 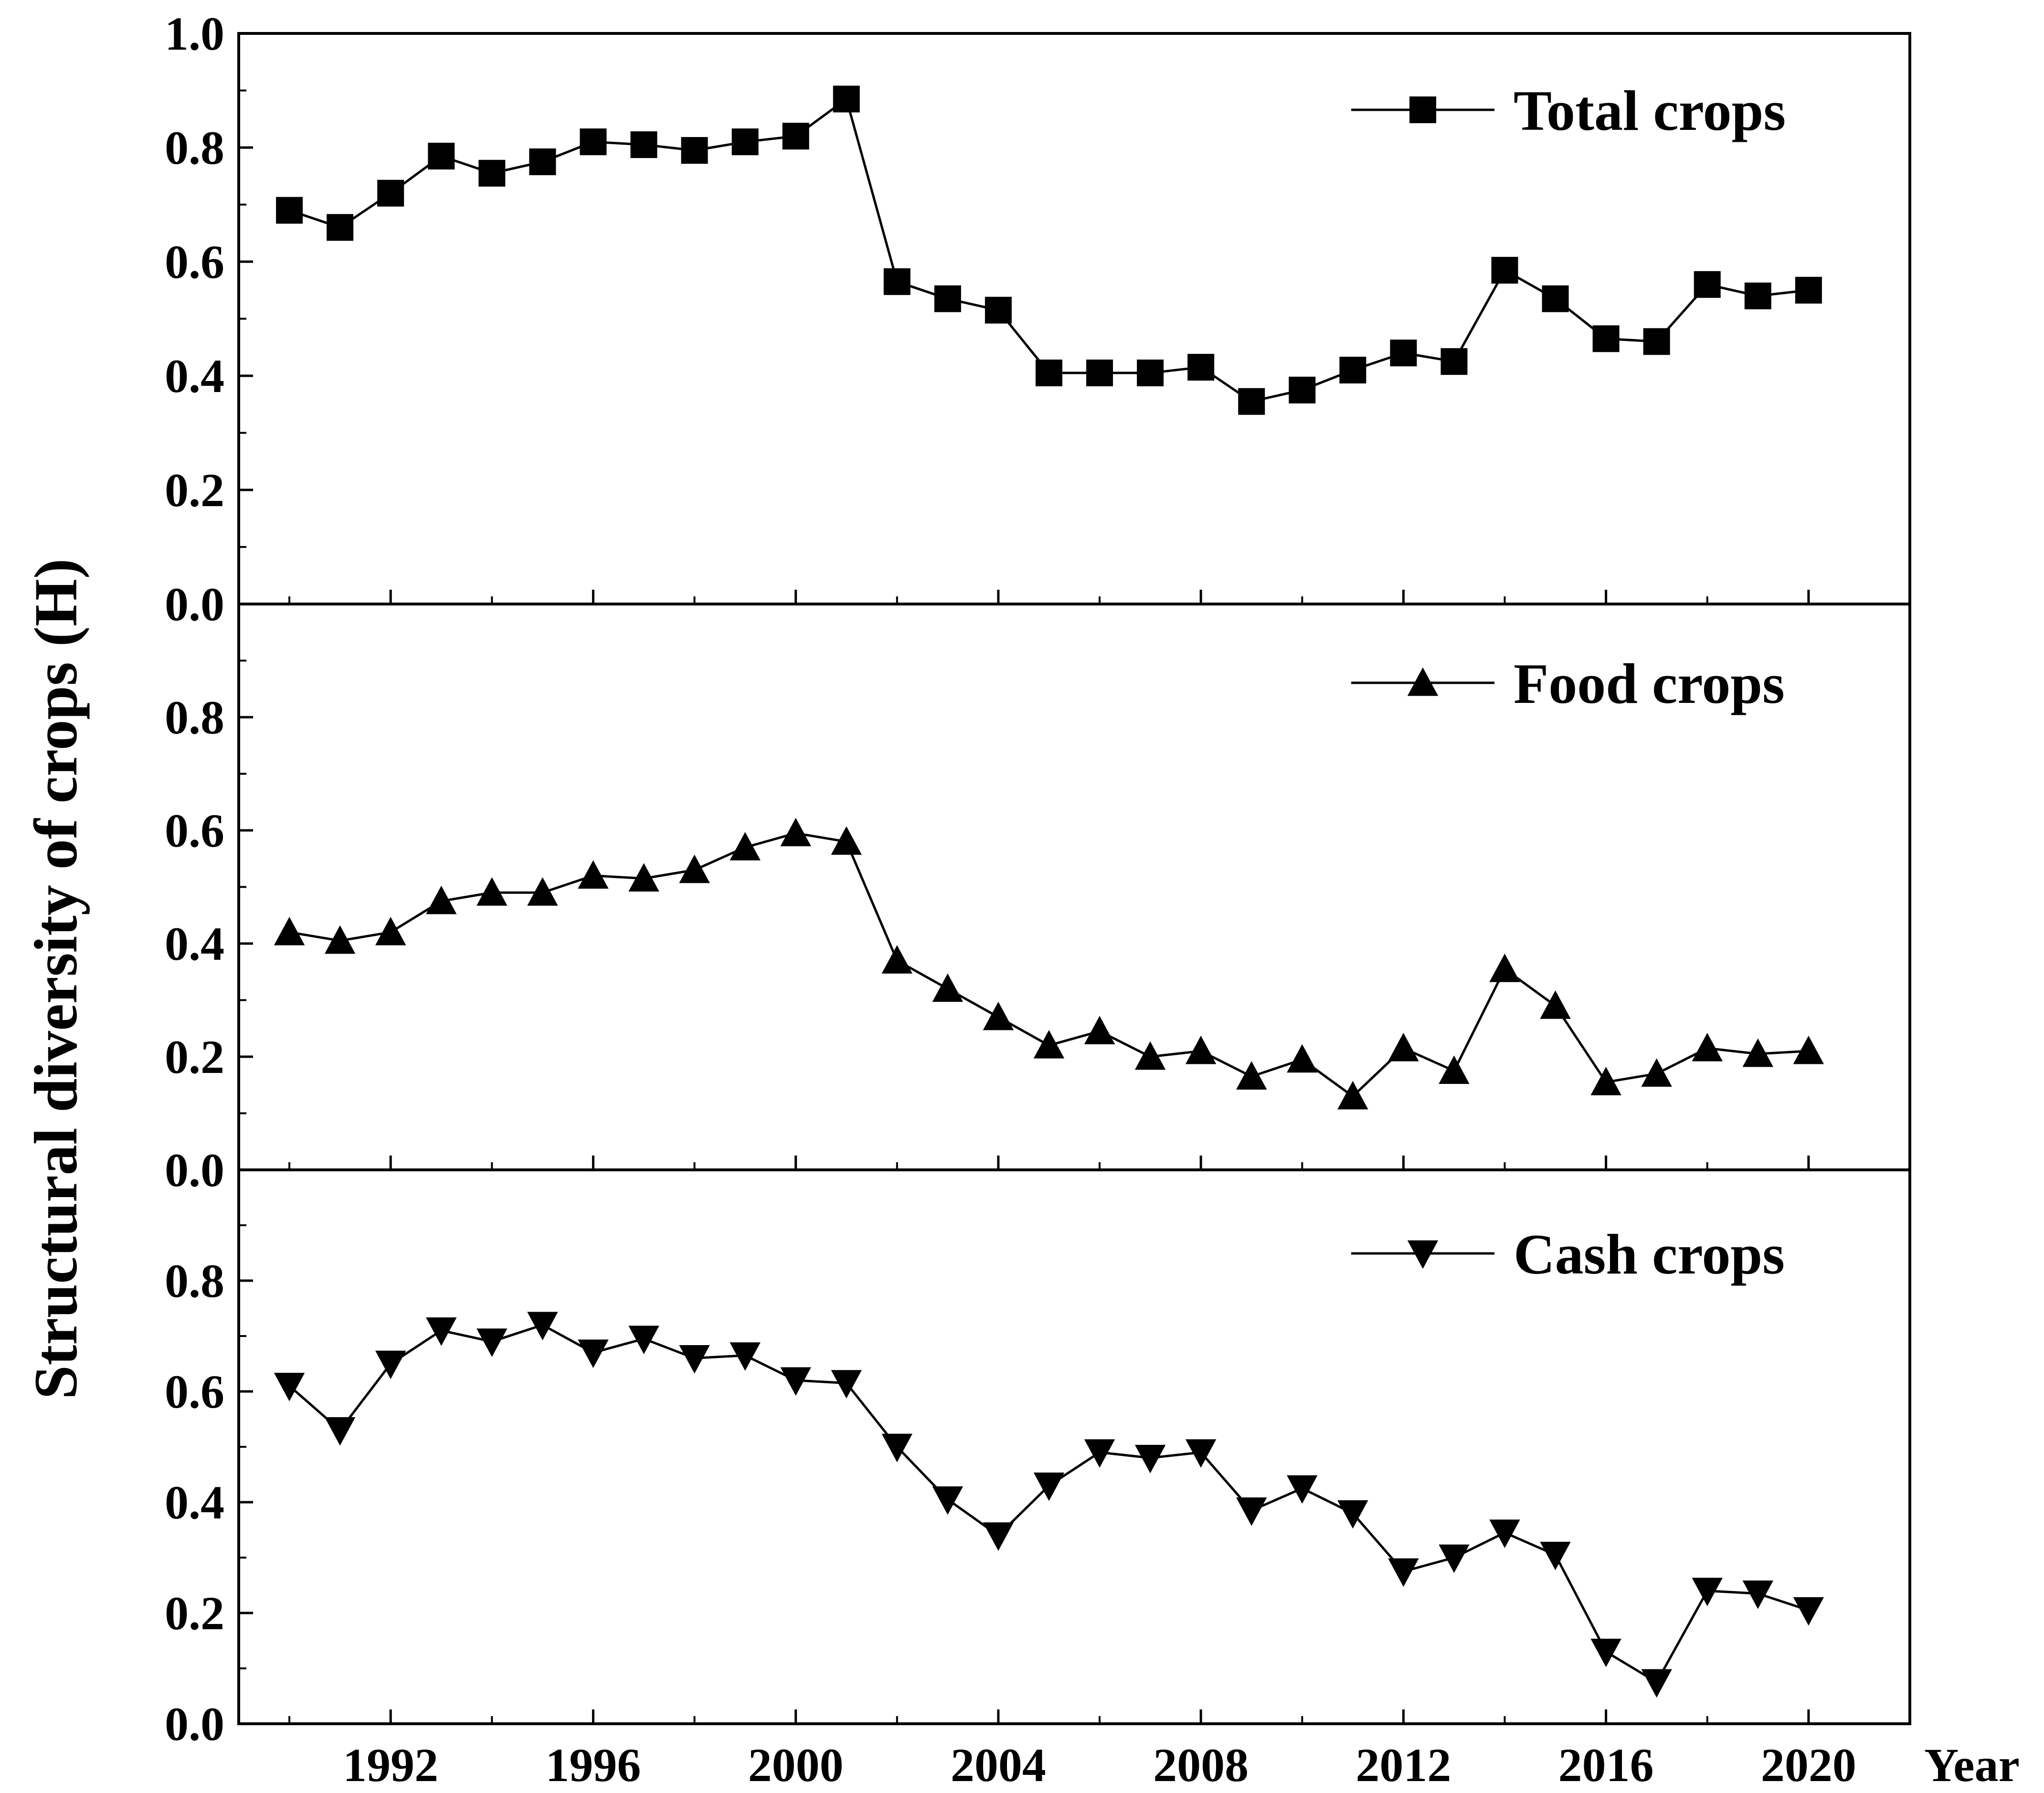 I want to click on y-axis-title: Structural diversity of crops (H), so click(x=56, y=979).